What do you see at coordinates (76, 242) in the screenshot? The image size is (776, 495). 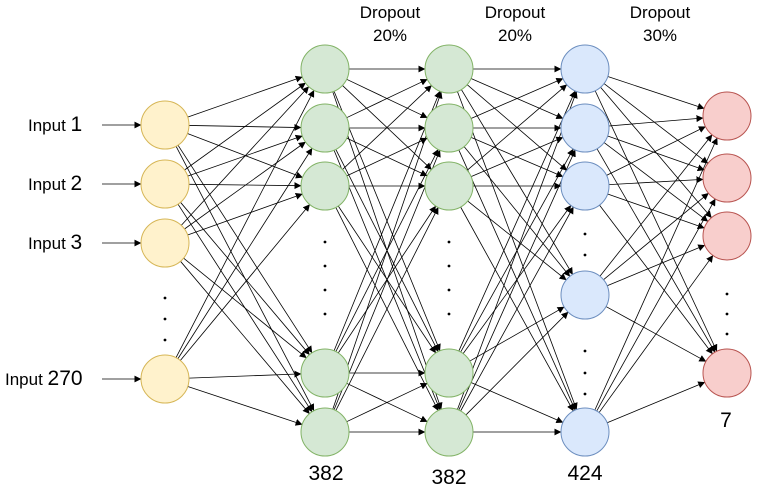 I see `input-label-number: 3` at bounding box center [76, 242].